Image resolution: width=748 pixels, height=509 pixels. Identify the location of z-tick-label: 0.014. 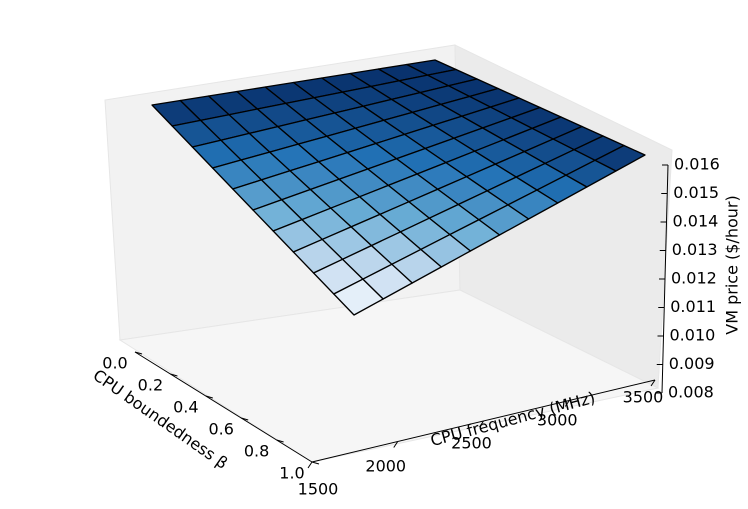
(696, 221).